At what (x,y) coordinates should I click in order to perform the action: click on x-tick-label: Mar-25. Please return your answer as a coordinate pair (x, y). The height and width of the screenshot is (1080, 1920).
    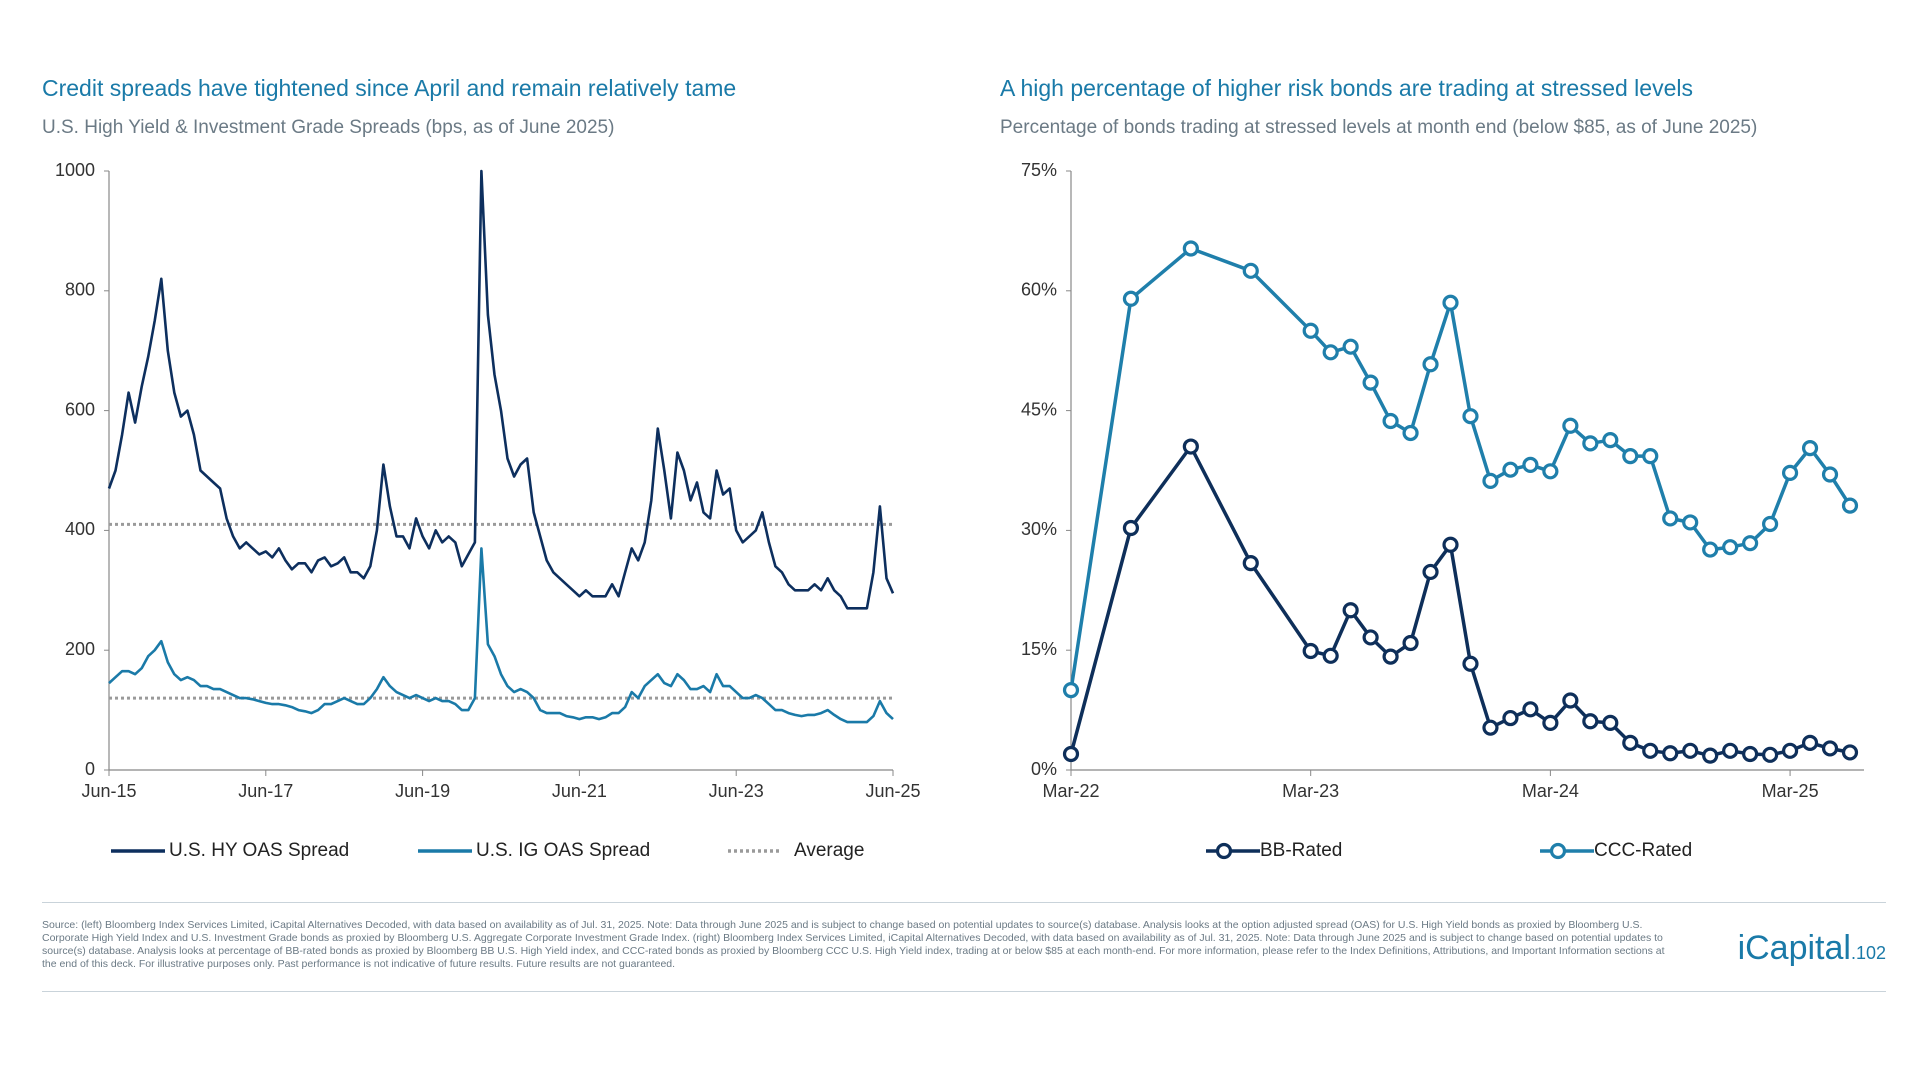
    Looking at the image, I should click on (1790, 791).